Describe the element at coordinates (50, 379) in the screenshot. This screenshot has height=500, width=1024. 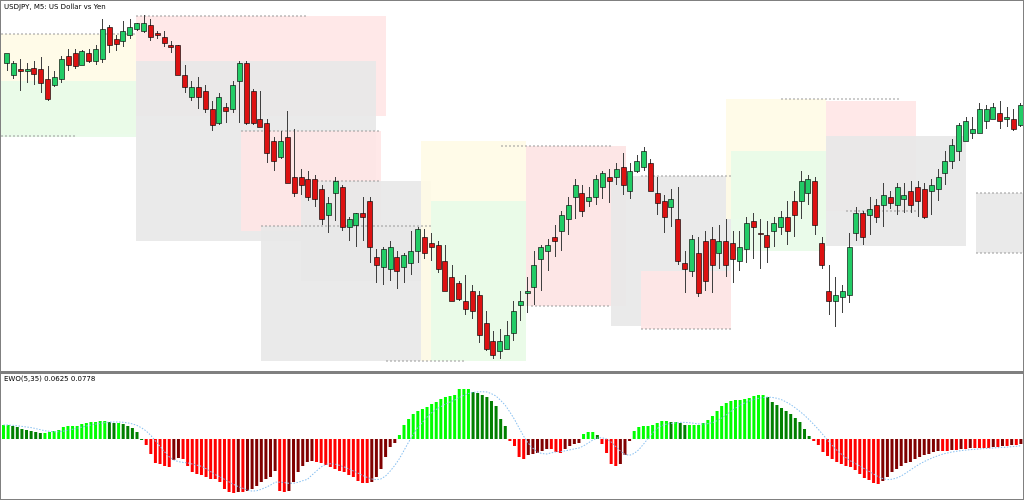
I see `indicator-title: EWO(5,35) 0.0625 0.0778` at that location.